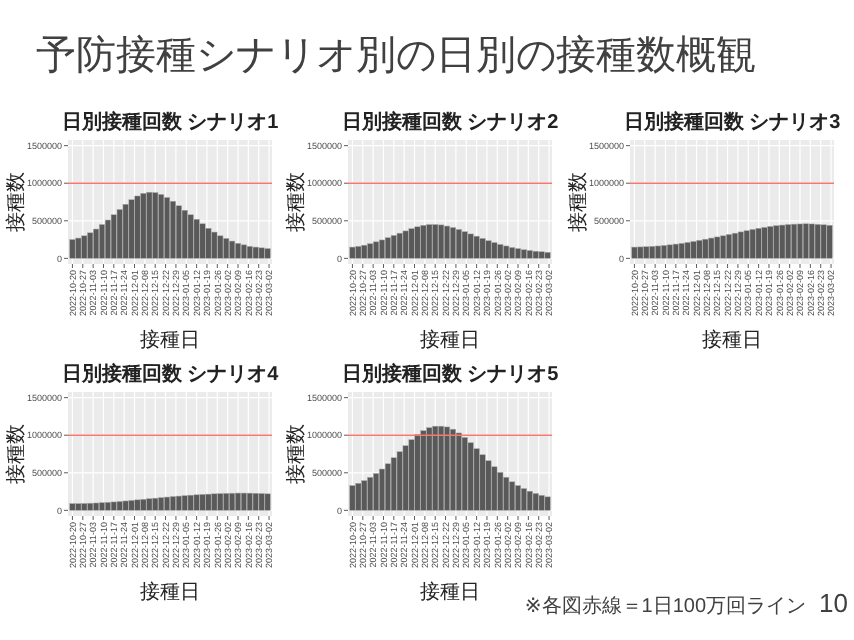 This screenshot has height=640, width=854. I want to click on chart-title: 日別接種回数 シナリオ4, so click(170, 374).